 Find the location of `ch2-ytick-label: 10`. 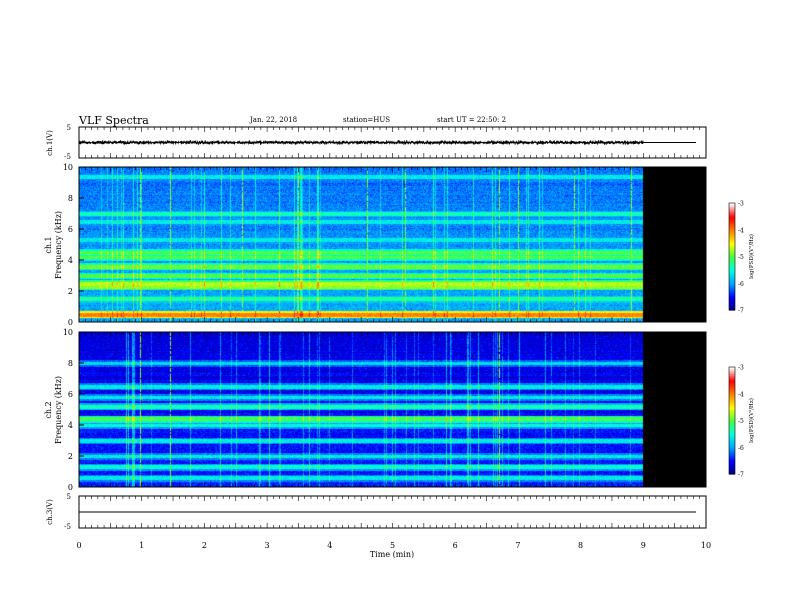

ch2-ytick-label: 10 is located at coordinates (68, 332).